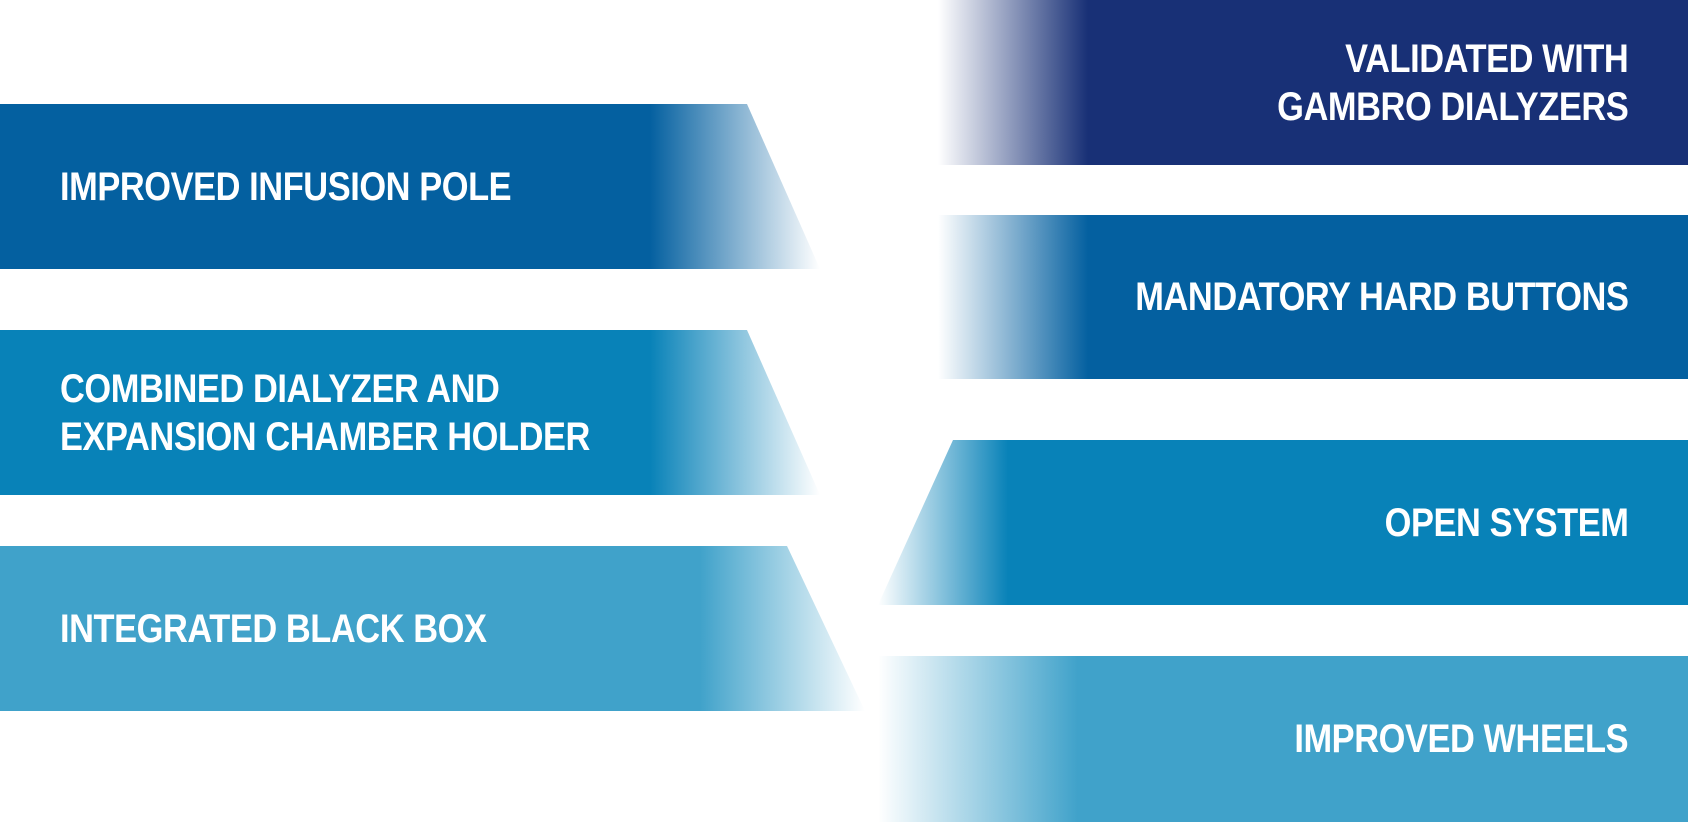 The width and height of the screenshot is (1688, 822). What do you see at coordinates (1381, 297) in the screenshot?
I see `feature-label: MANDATORY HARD BUTTONS` at bounding box center [1381, 297].